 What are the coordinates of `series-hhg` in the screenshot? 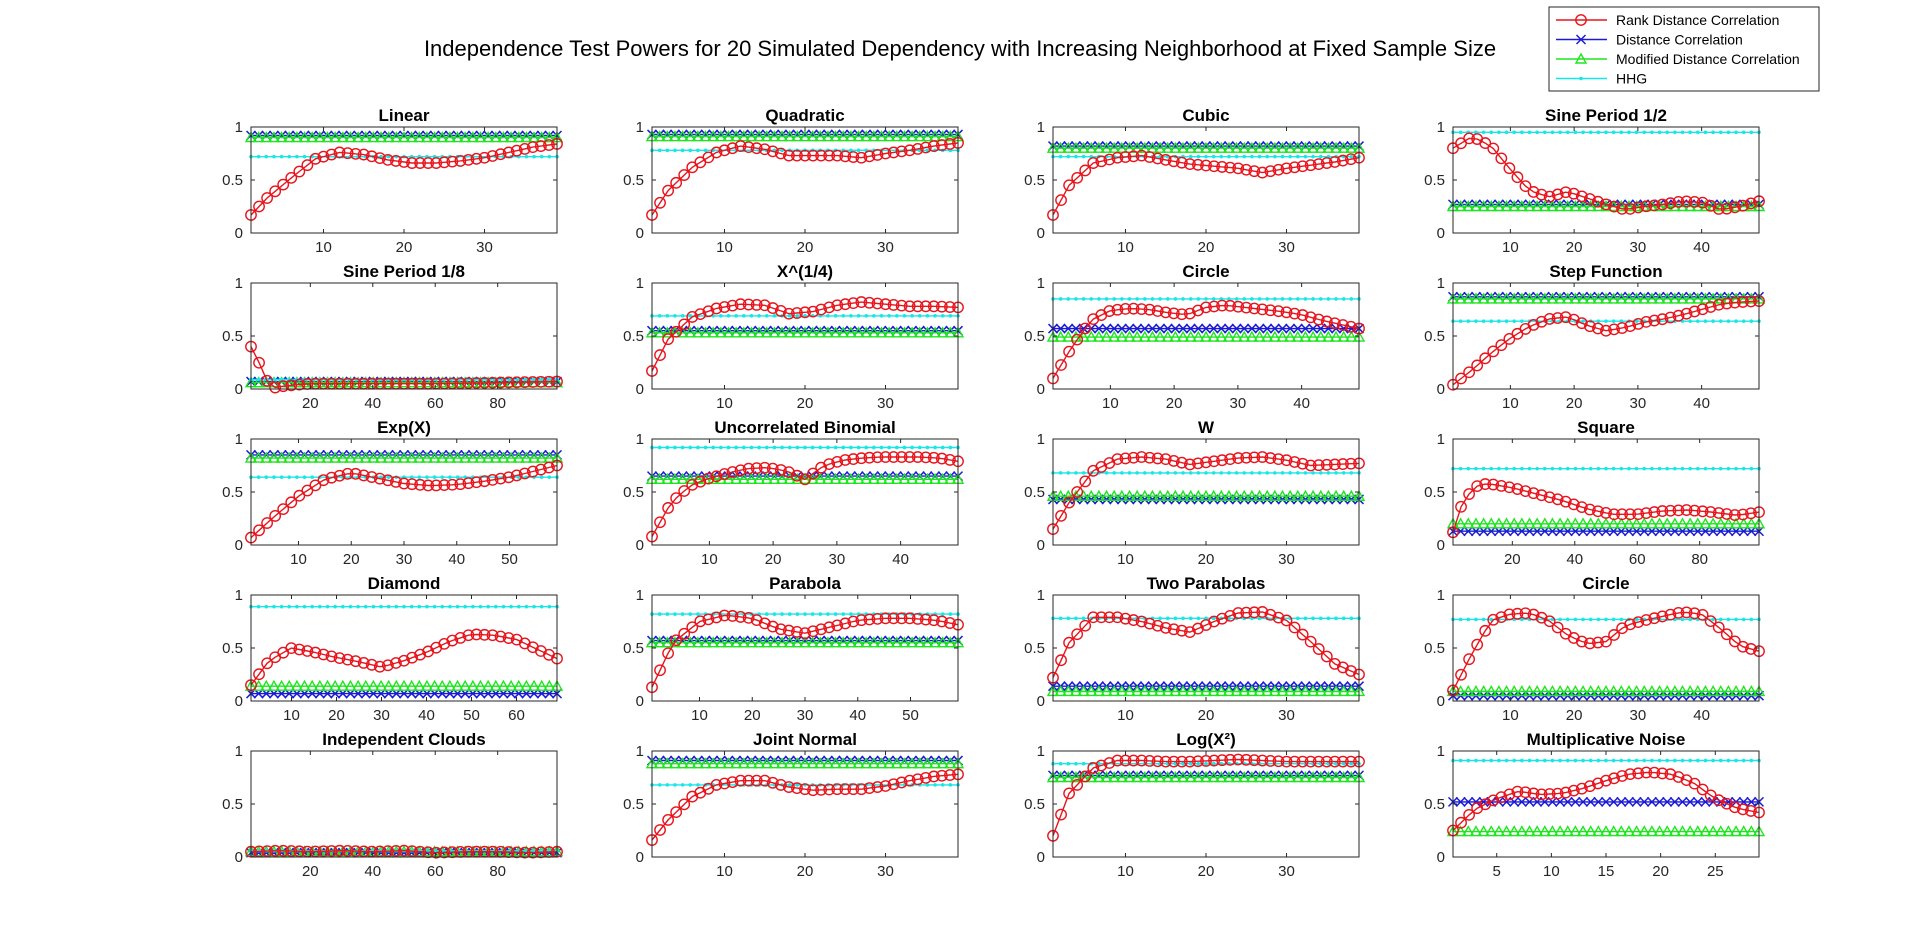 It's located at (1606, 132).